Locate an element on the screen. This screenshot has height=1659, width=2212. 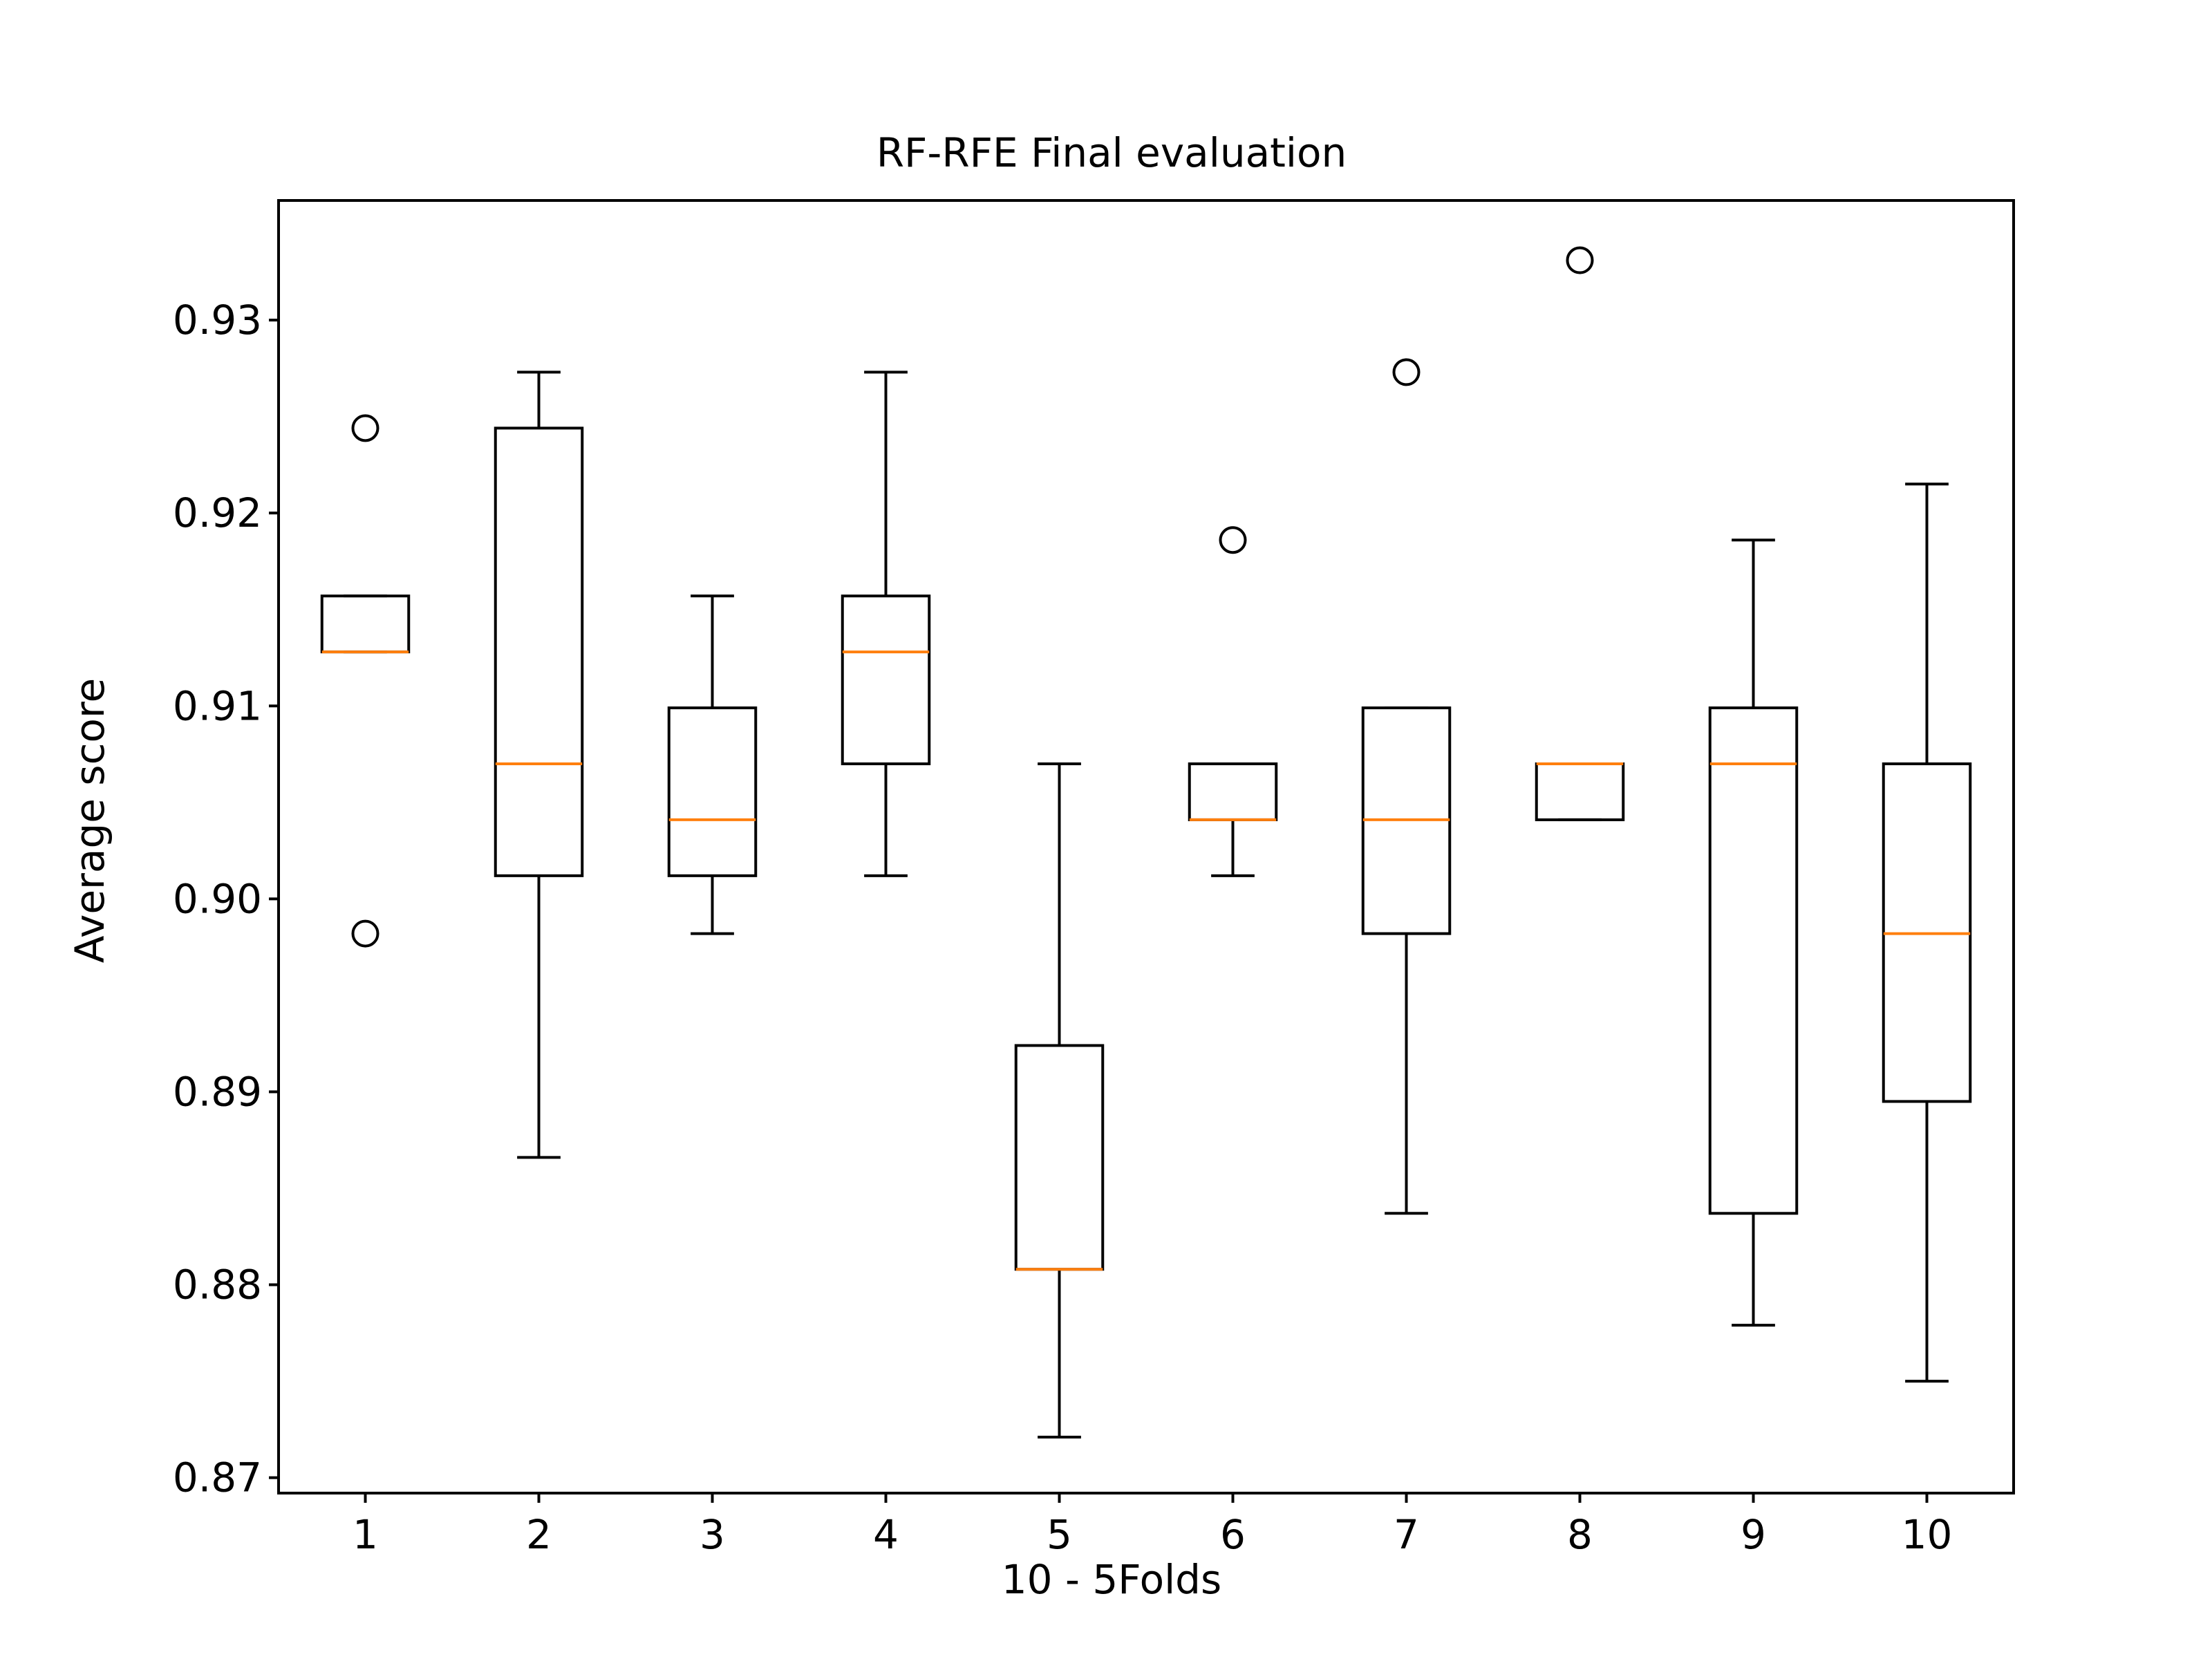
x-axis-label: 10 - 5Folds is located at coordinates (1111, 1579).